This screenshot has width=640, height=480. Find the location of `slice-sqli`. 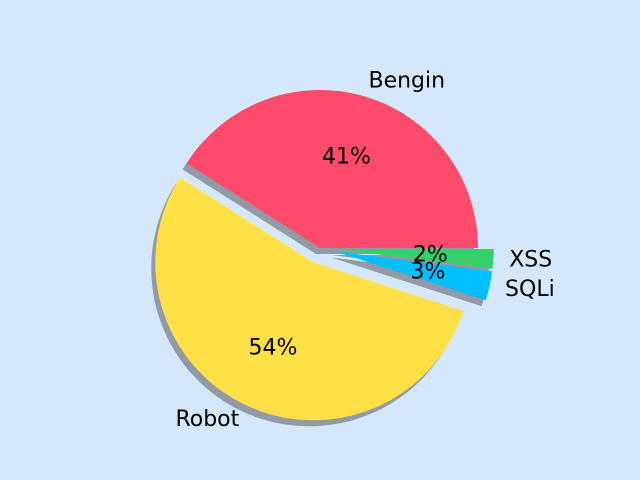

slice-sqli is located at coordinates (414, 276).